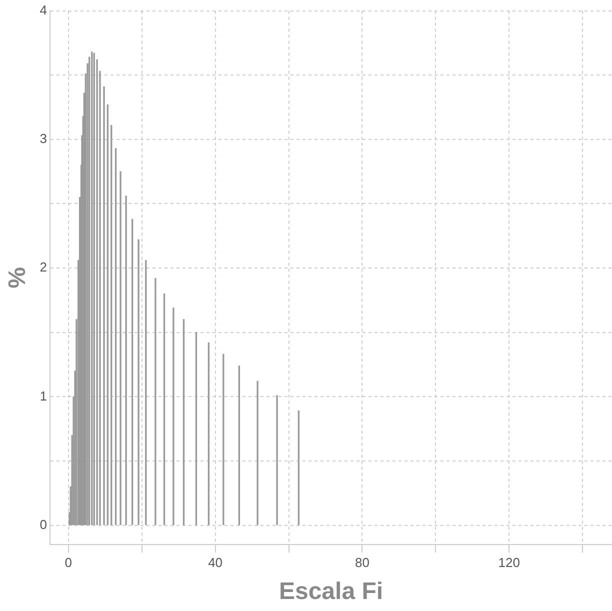  What do you see at coordinates (362, 562) in the screenshot?
I see `x-tick-label: 80` at bounding box center [362, 562].